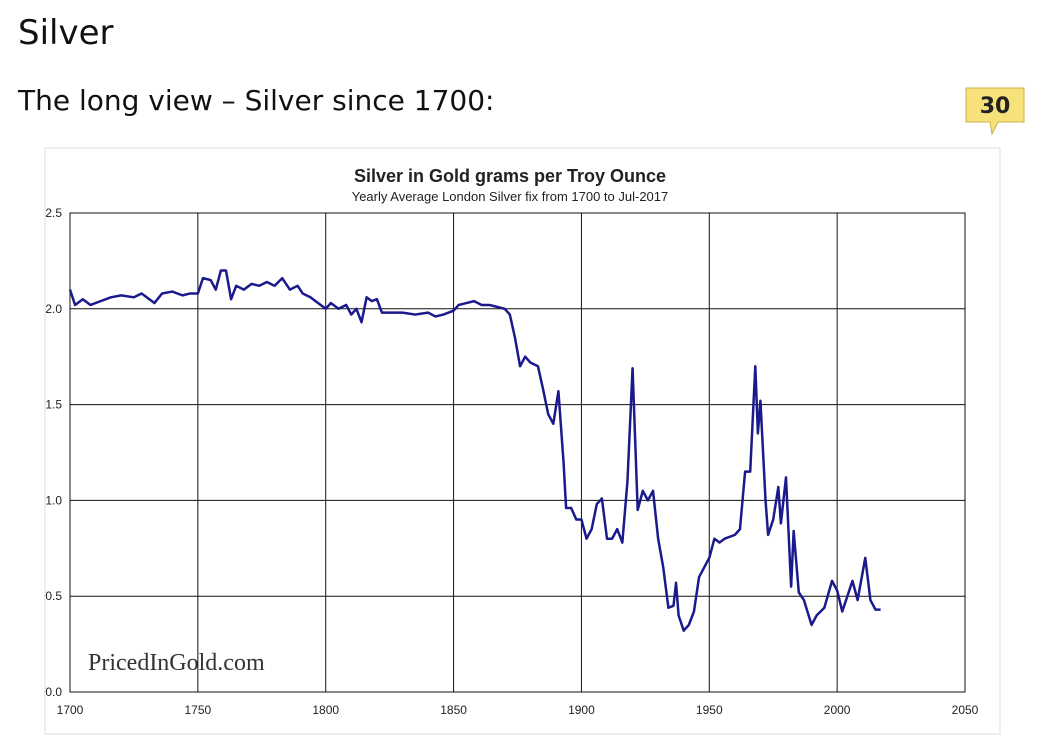 Image resolution: width=1045 pixels, height=742 pixels. I want to click on x-tick-label: 1850, so click(453, 710).